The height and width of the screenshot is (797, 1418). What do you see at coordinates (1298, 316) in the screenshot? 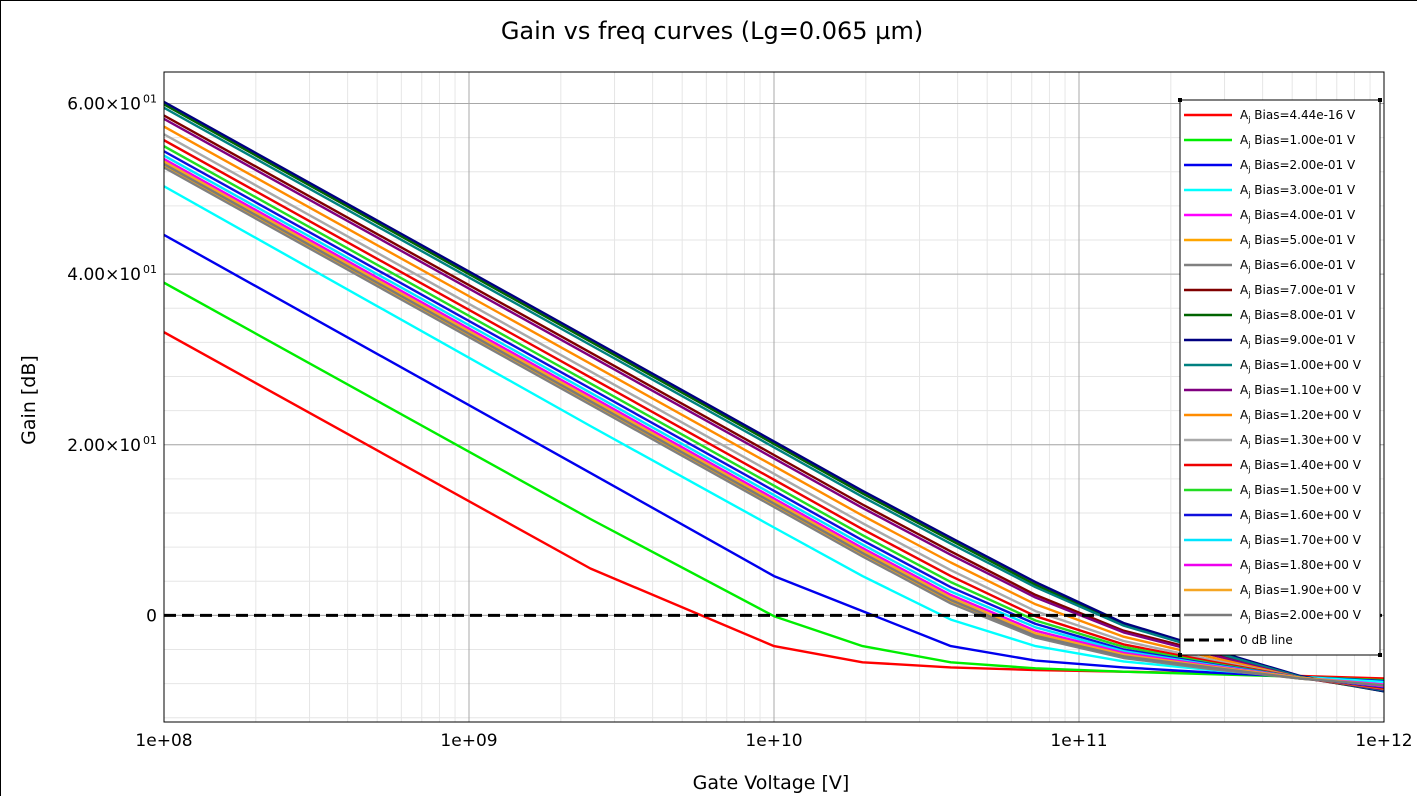
I see `legend-entry: Aj Bias=8.00e-01 V` at bounding box center [1298, 316].